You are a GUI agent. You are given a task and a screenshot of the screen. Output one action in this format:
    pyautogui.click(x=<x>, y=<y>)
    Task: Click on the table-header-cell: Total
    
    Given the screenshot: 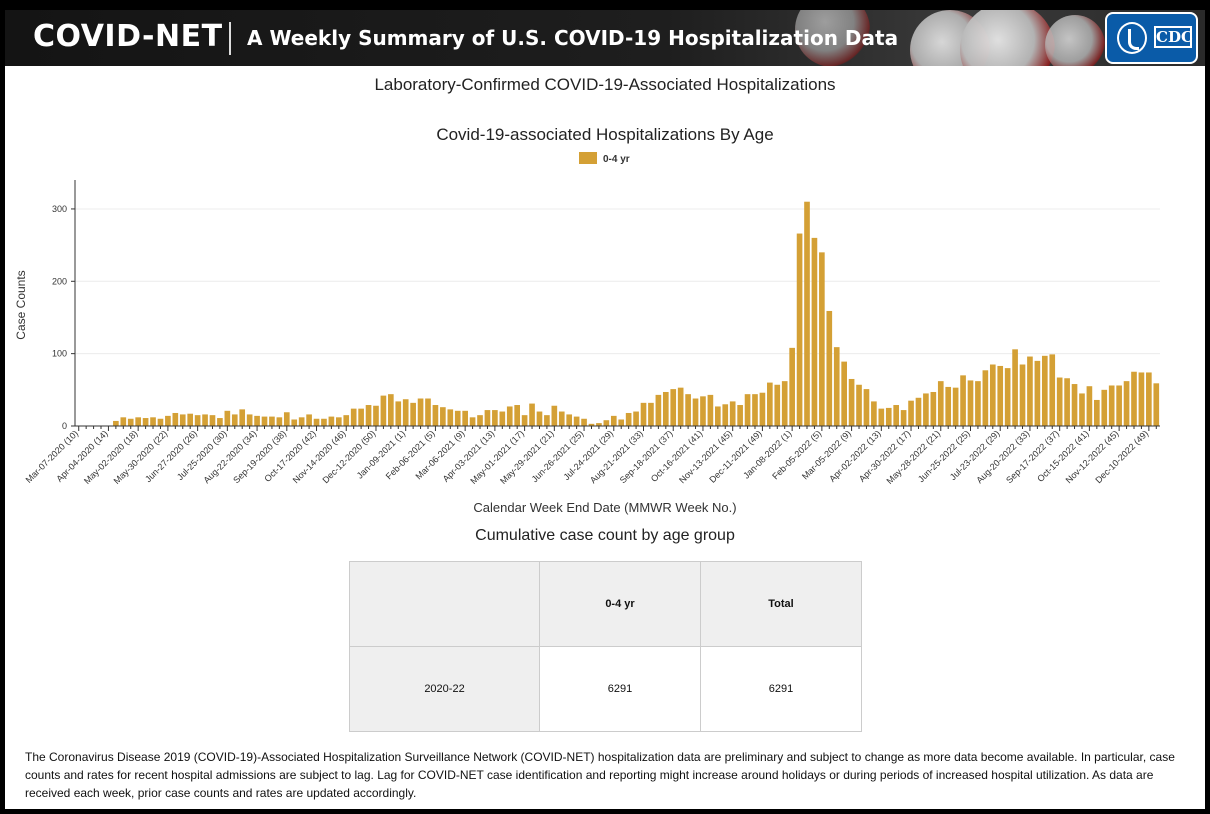 What is the action you would take?
    pyautogui.click(x=781, y=604)
    